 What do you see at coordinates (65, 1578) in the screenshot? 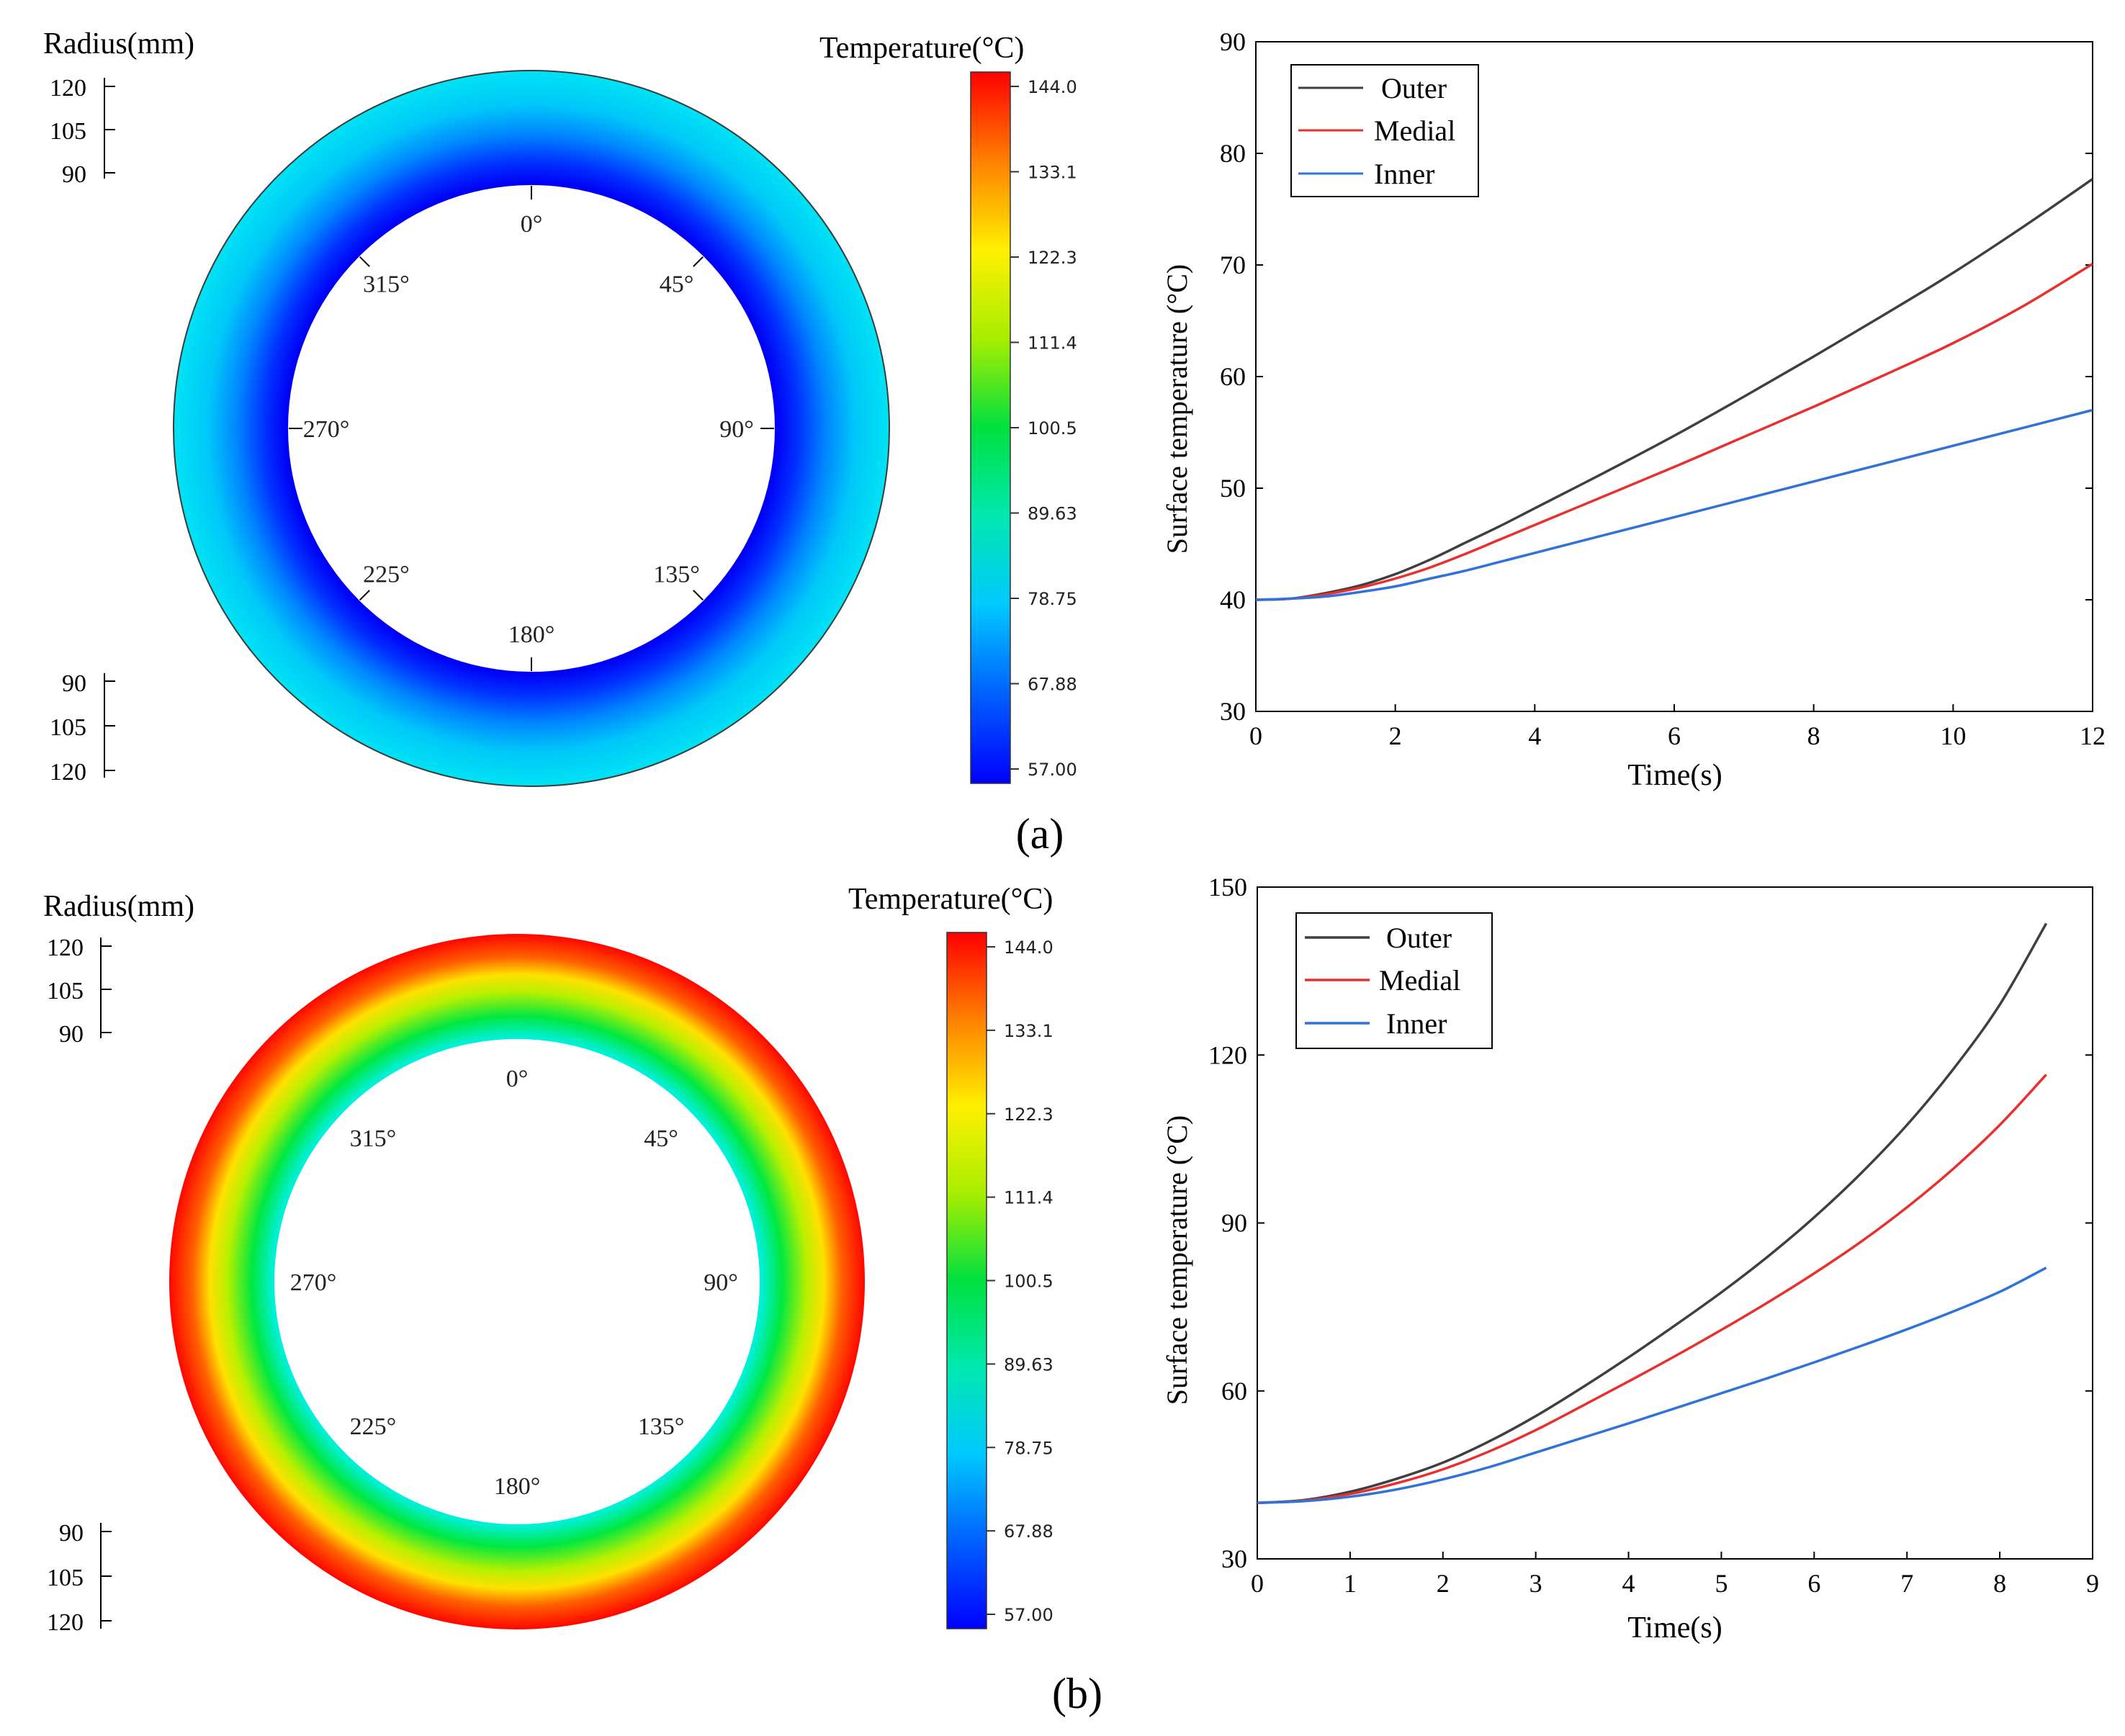
I see `radius-tick-b-bottom-105: 105` at bounding box center [65, 1578].